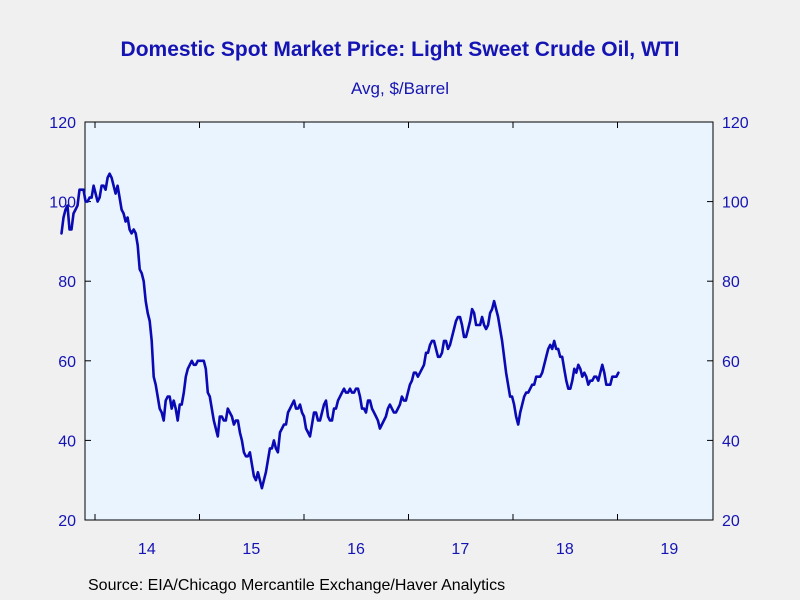 The width and height of the screenshot is (800, 600). What do you see at coordinates (565, 549) in the screenshot?
I see `x-tick-label: 18` at bounding box center [565, 549].